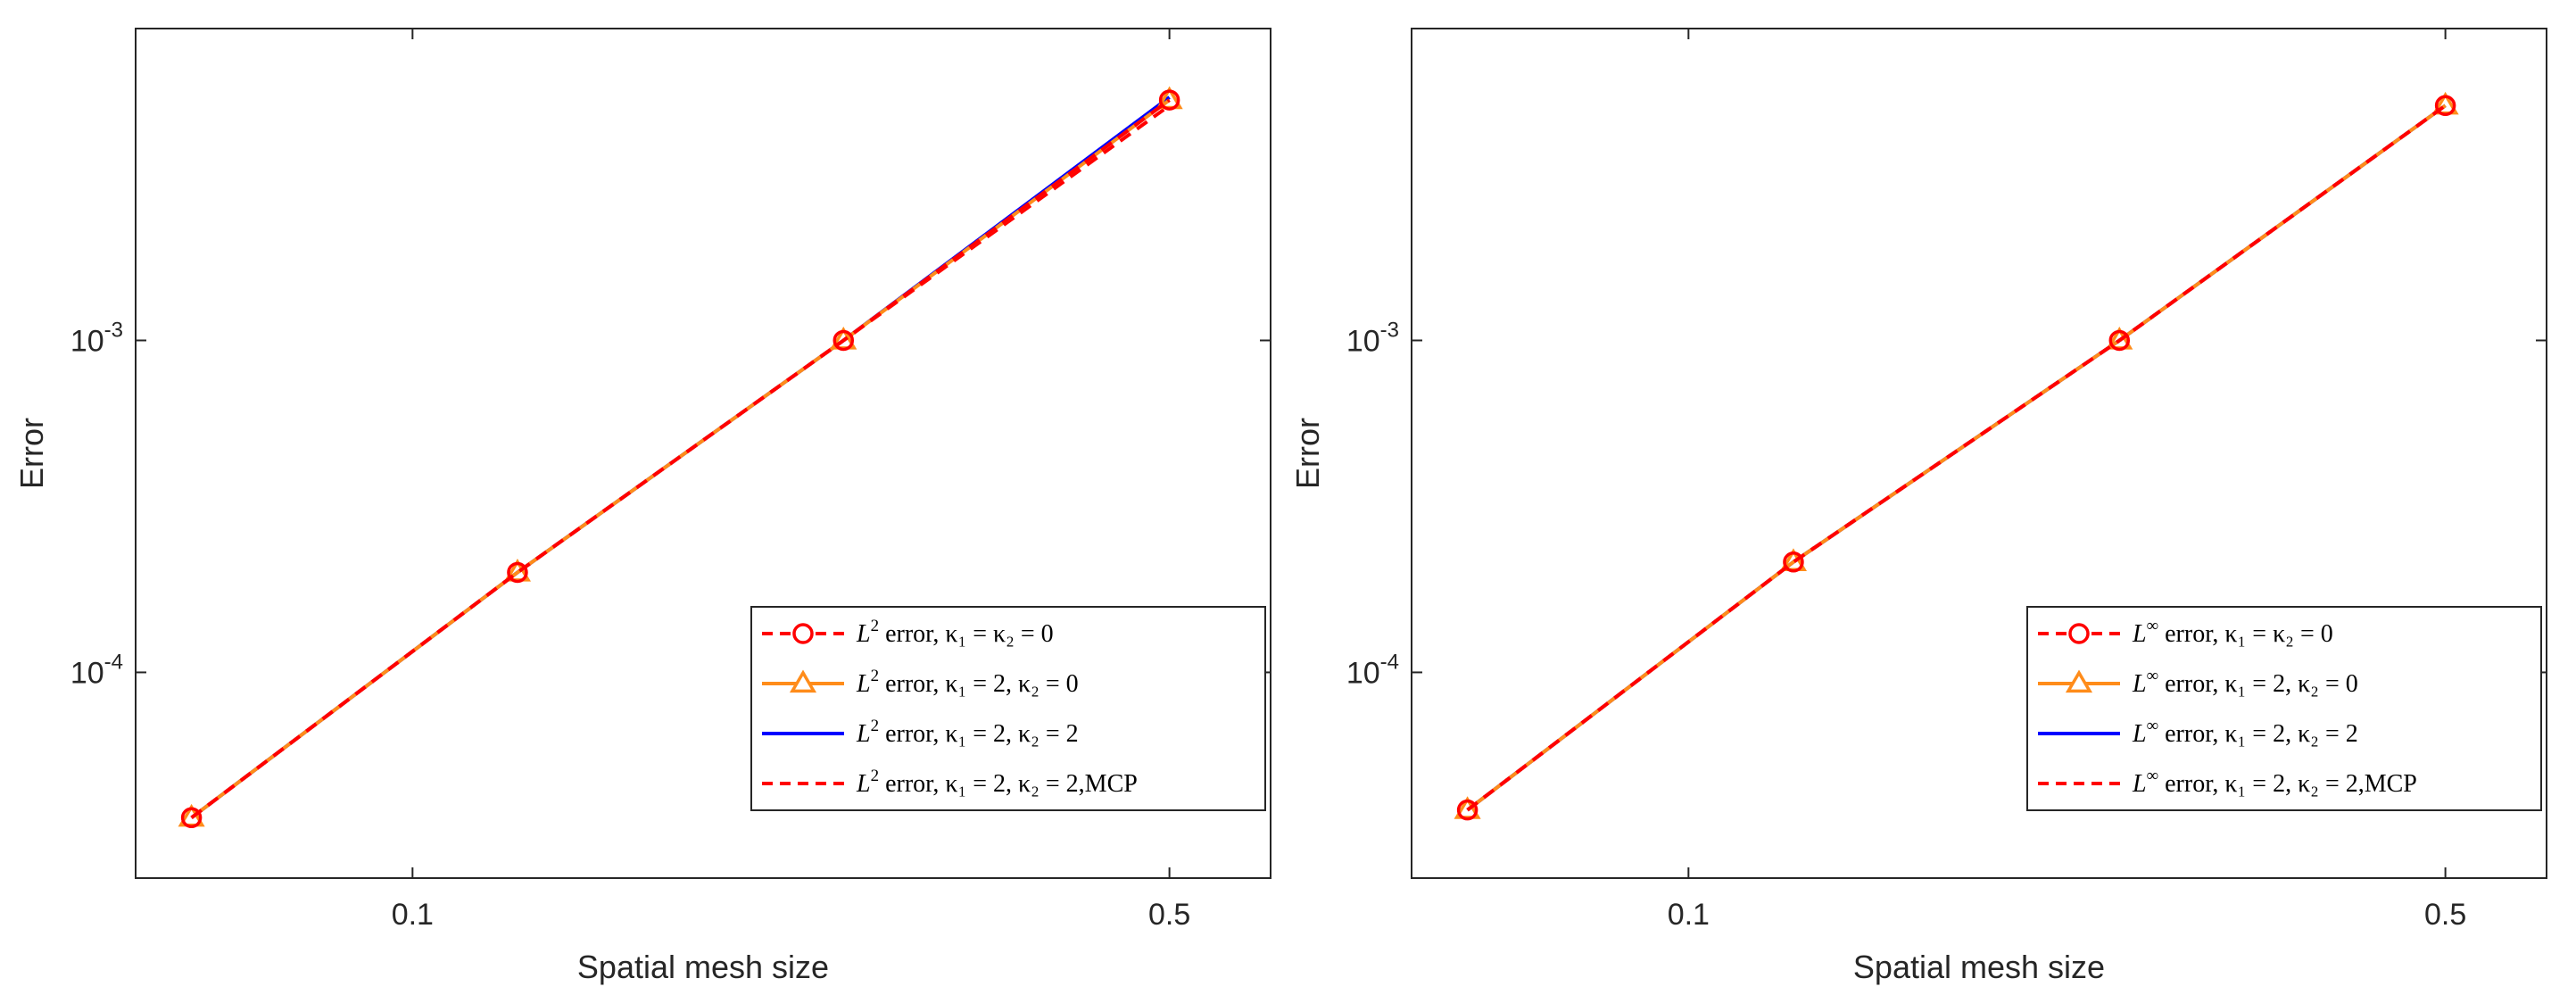  I want to click on legend-label-1: L2 error, κ₁ = κ₂ = 0, so click(955, 632).